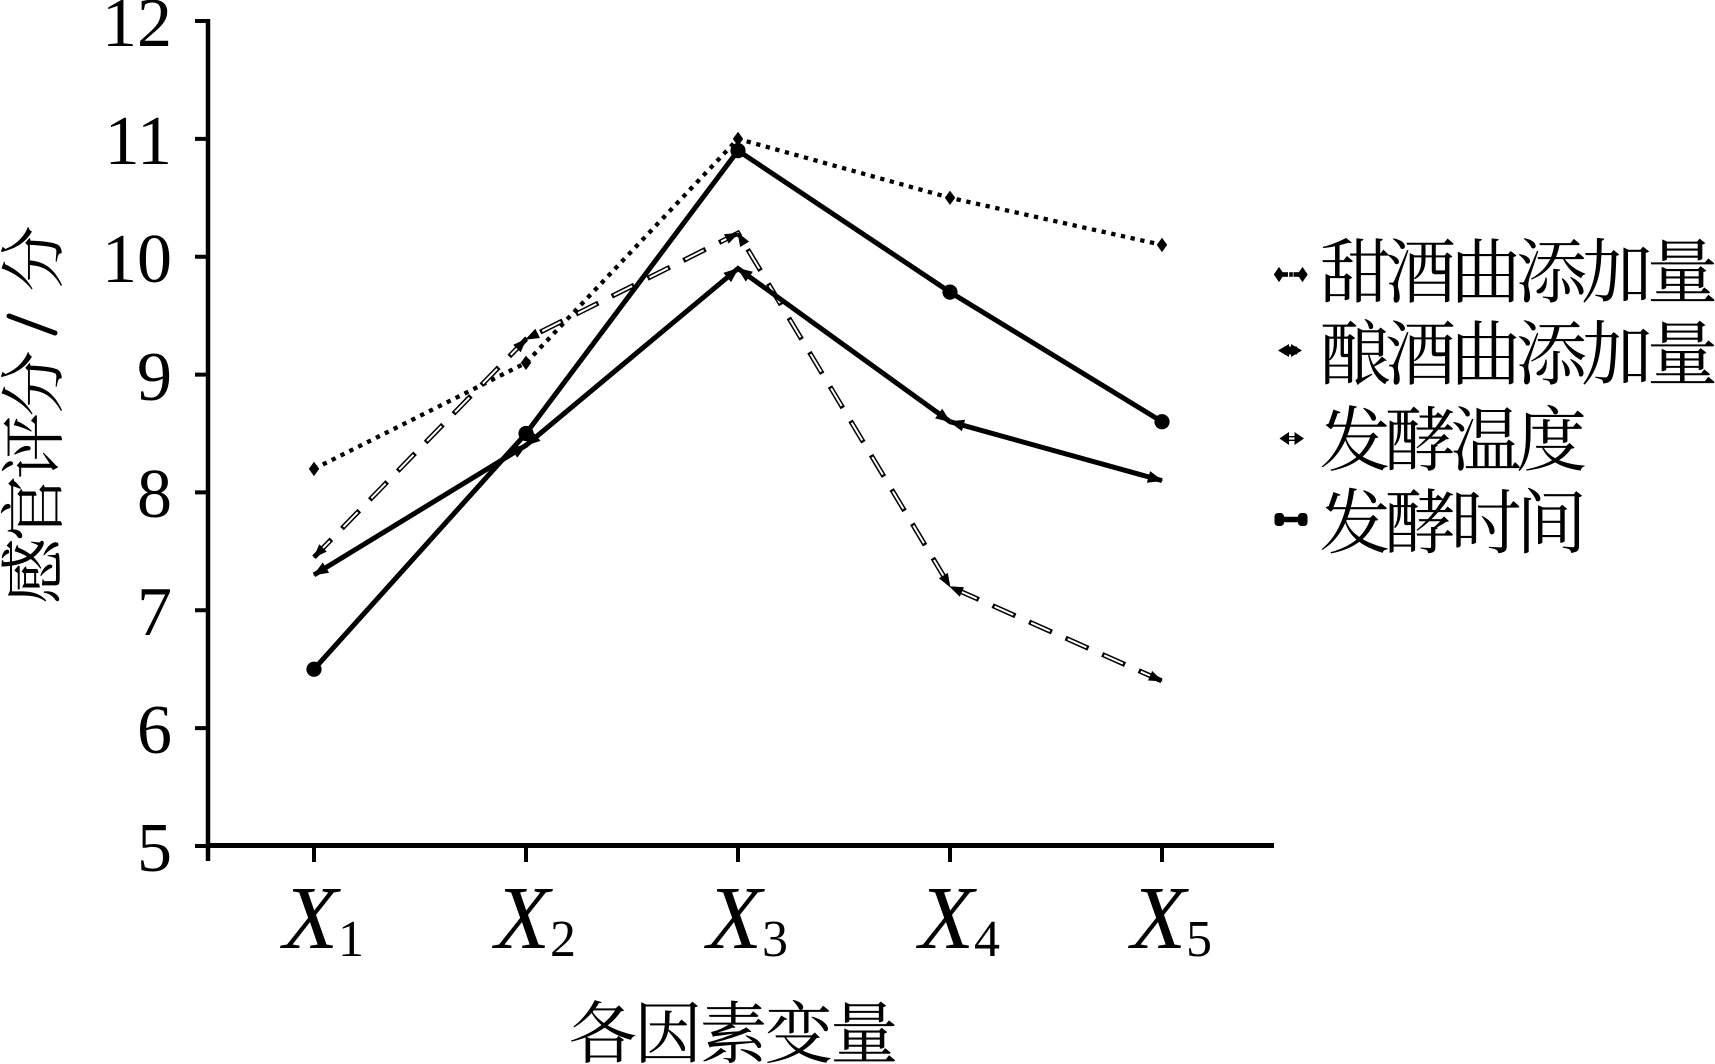 This screenshot has height=1064, width=1715. I want to click on svg-text: 12, so click(137, 31).